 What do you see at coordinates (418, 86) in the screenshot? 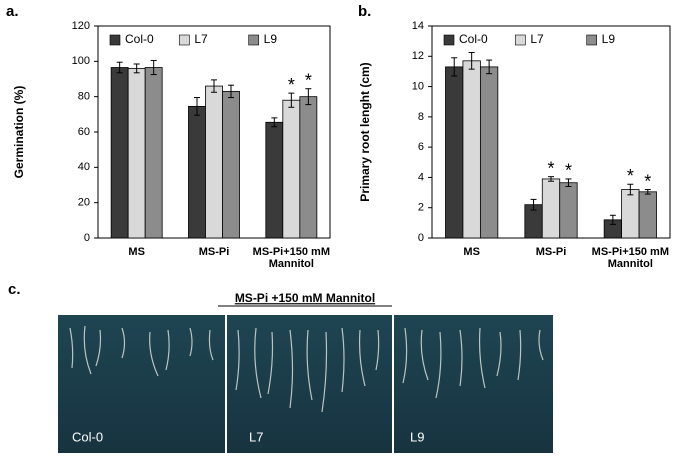
I see `y-tick-label: 10` at bounding box center [418, 86].